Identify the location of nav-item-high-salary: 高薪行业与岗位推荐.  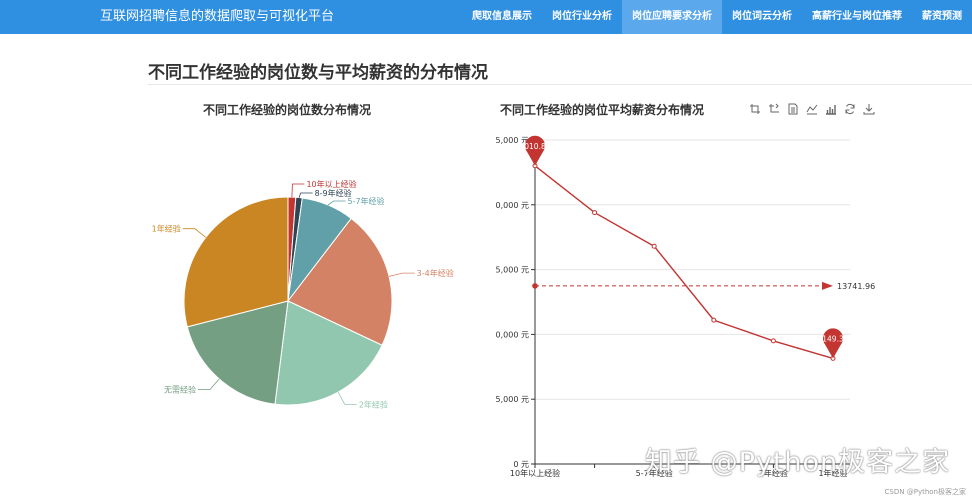
(857, 16).